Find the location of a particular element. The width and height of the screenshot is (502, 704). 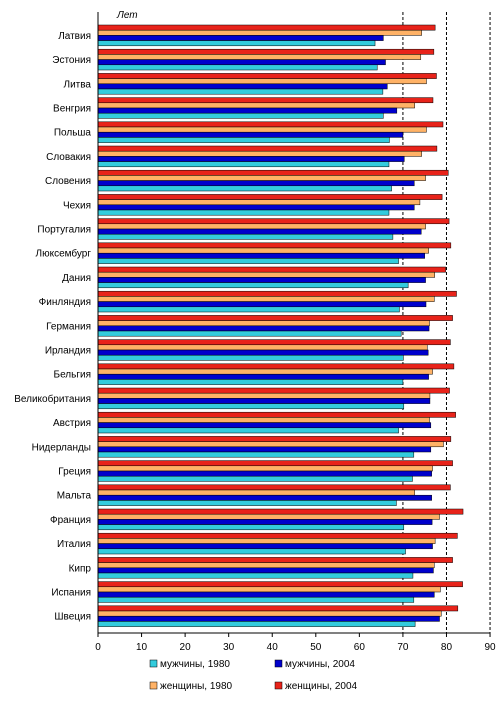

category-label: Швеция is located at coordinates (72, 617).